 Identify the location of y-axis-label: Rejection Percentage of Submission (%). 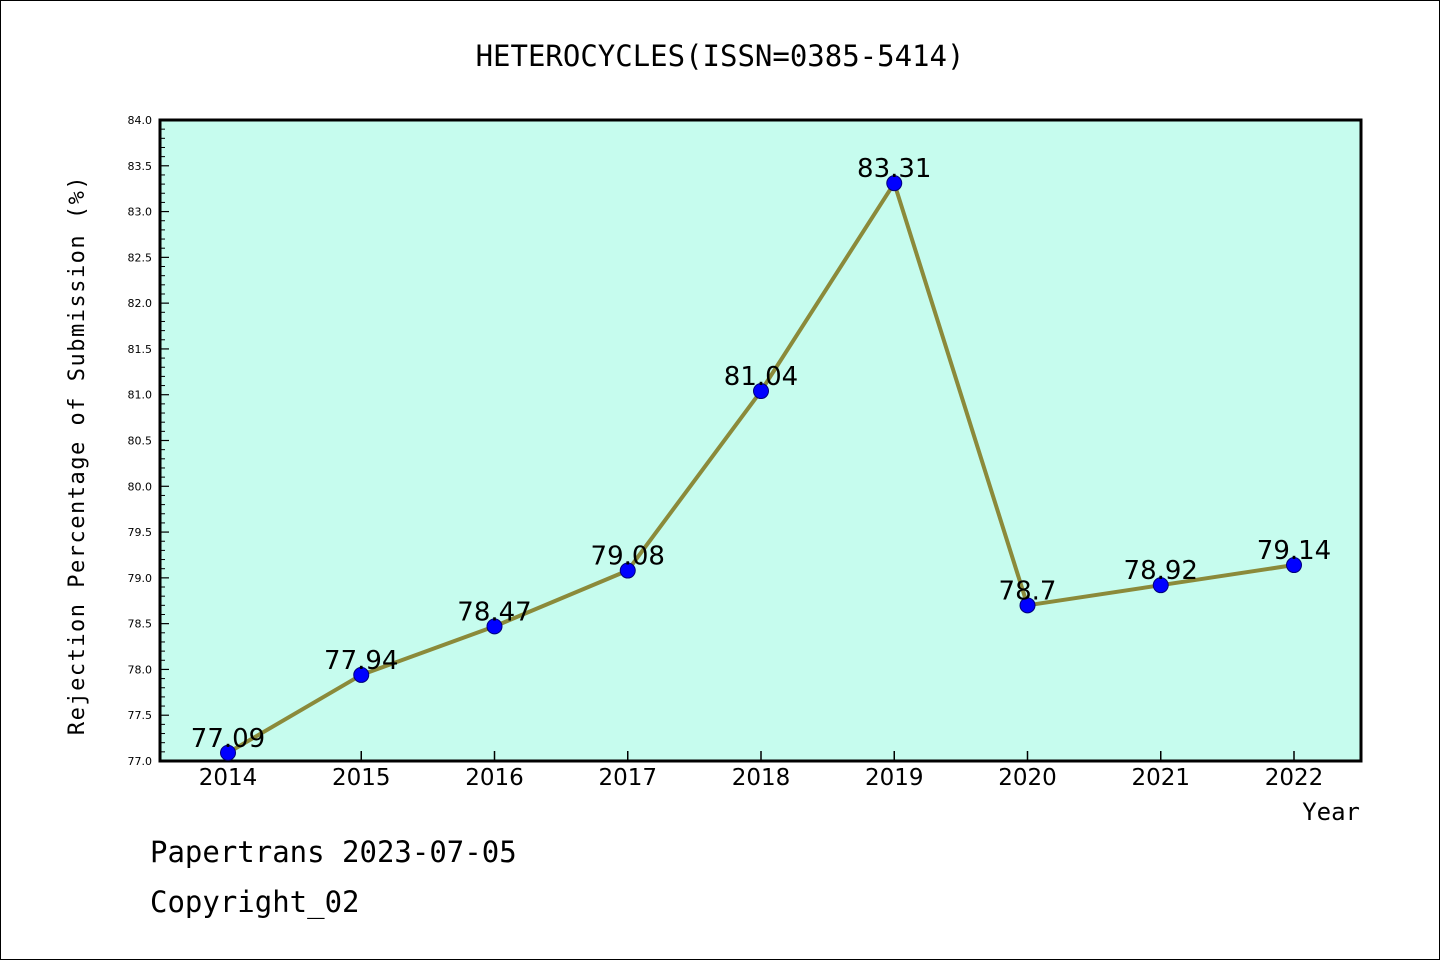
(77, 455).